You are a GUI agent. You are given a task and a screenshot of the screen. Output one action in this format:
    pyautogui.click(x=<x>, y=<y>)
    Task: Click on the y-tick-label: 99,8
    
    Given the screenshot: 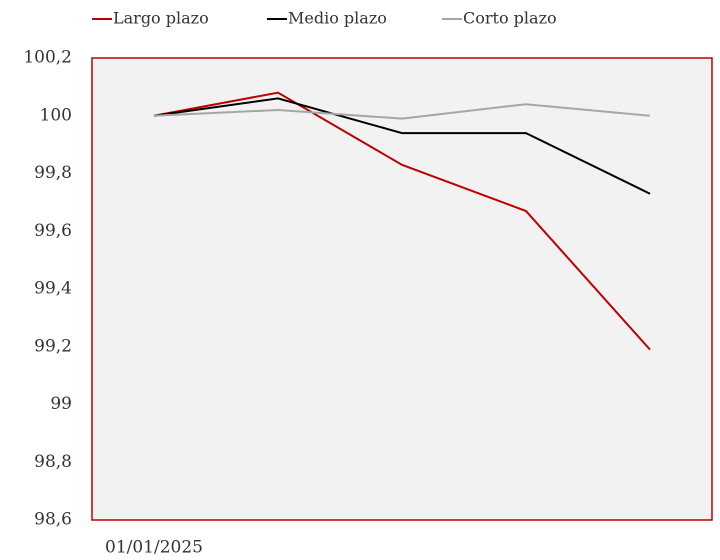 What is the action you would take?
    pyautogui.click(x=53, y=173)
    